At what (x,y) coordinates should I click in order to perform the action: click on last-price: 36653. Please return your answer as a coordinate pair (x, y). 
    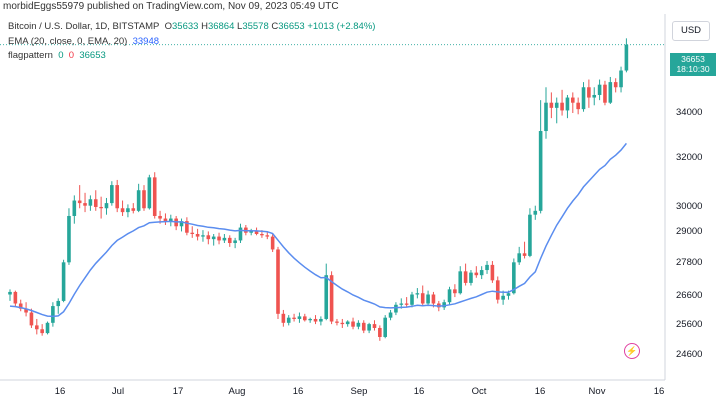
    Looking at the image, I should click on (693, 59).